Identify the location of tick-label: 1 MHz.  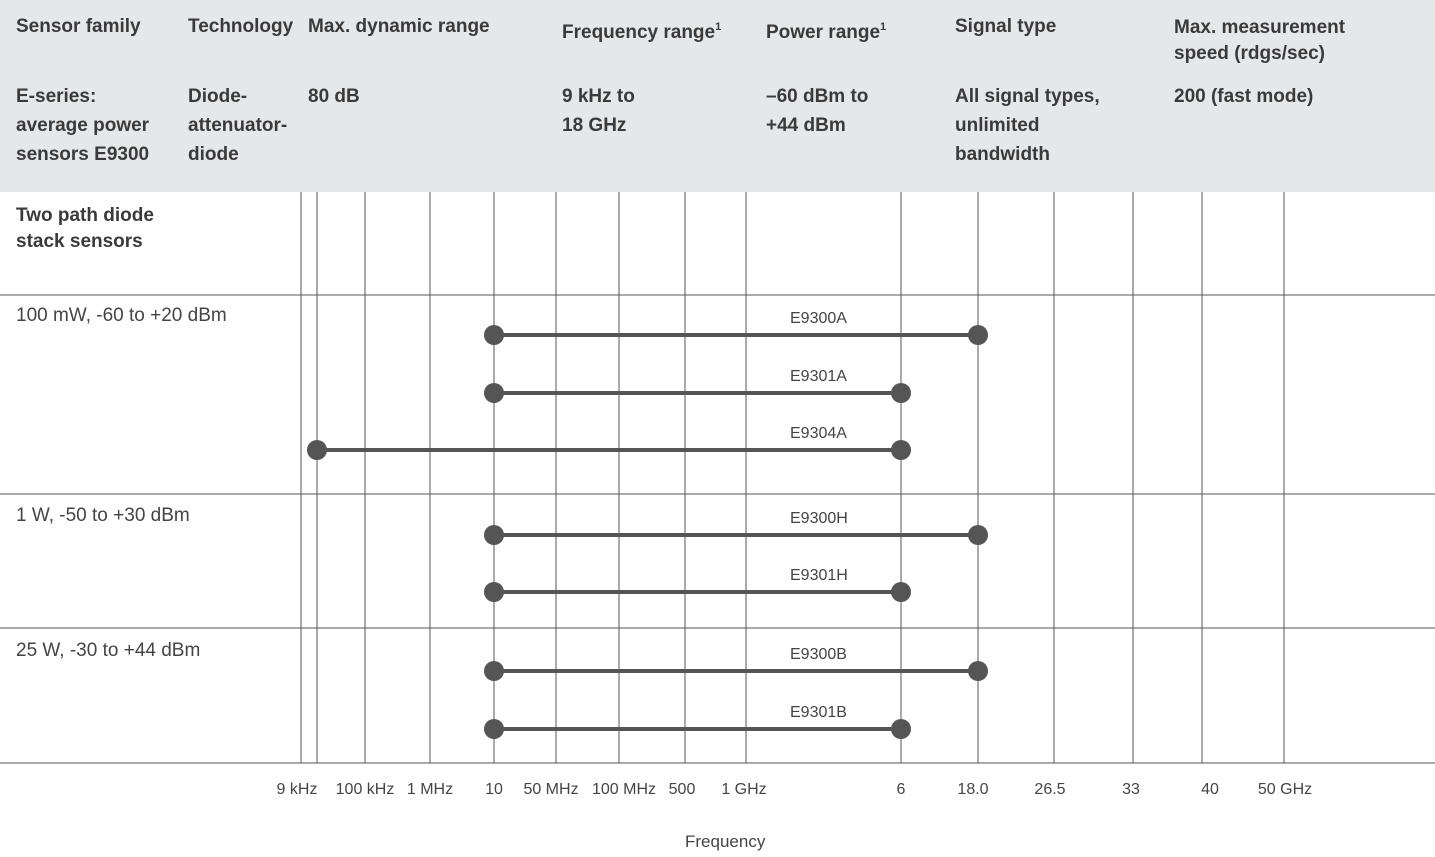
(430, 789).